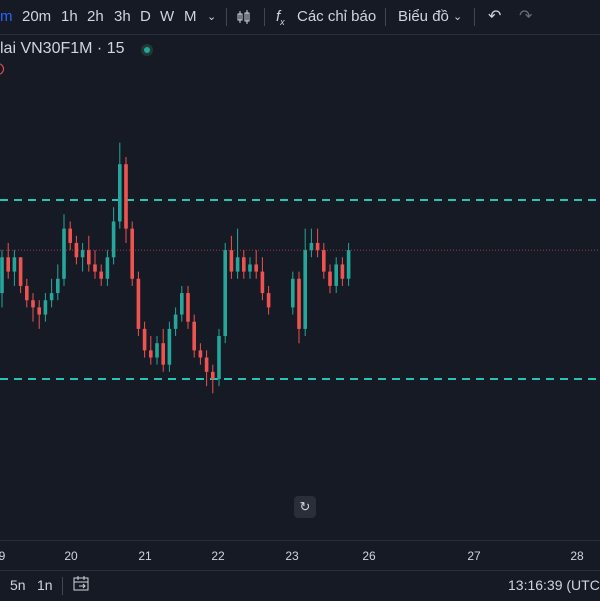  Describe the element at coordinates (71, 556) in the screenshot. I see `time-tick: 20` at that location.